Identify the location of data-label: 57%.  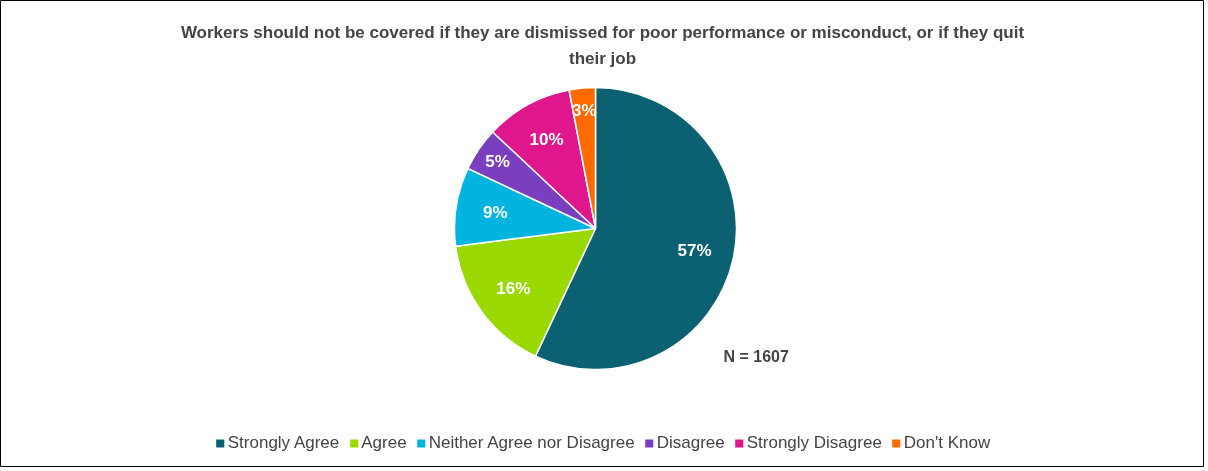
(694, 251).